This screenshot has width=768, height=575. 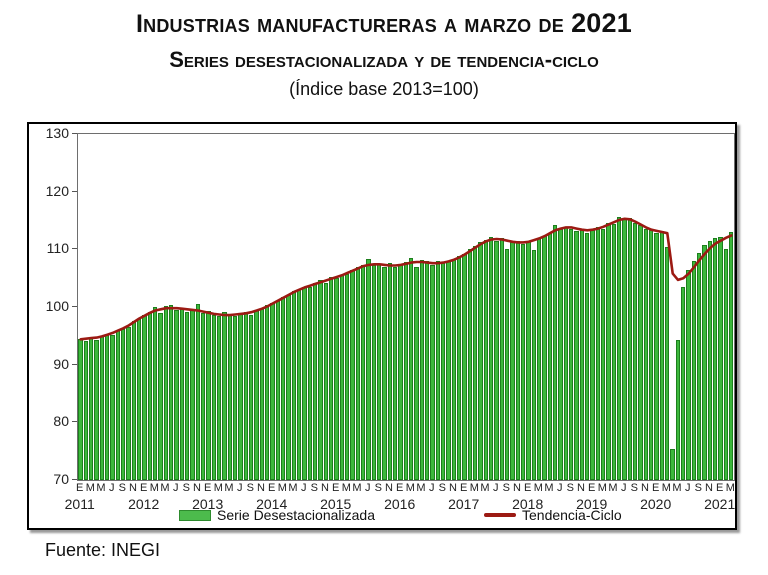 I want to click on x-year-2017: 2017, so click(x=464, y=504).